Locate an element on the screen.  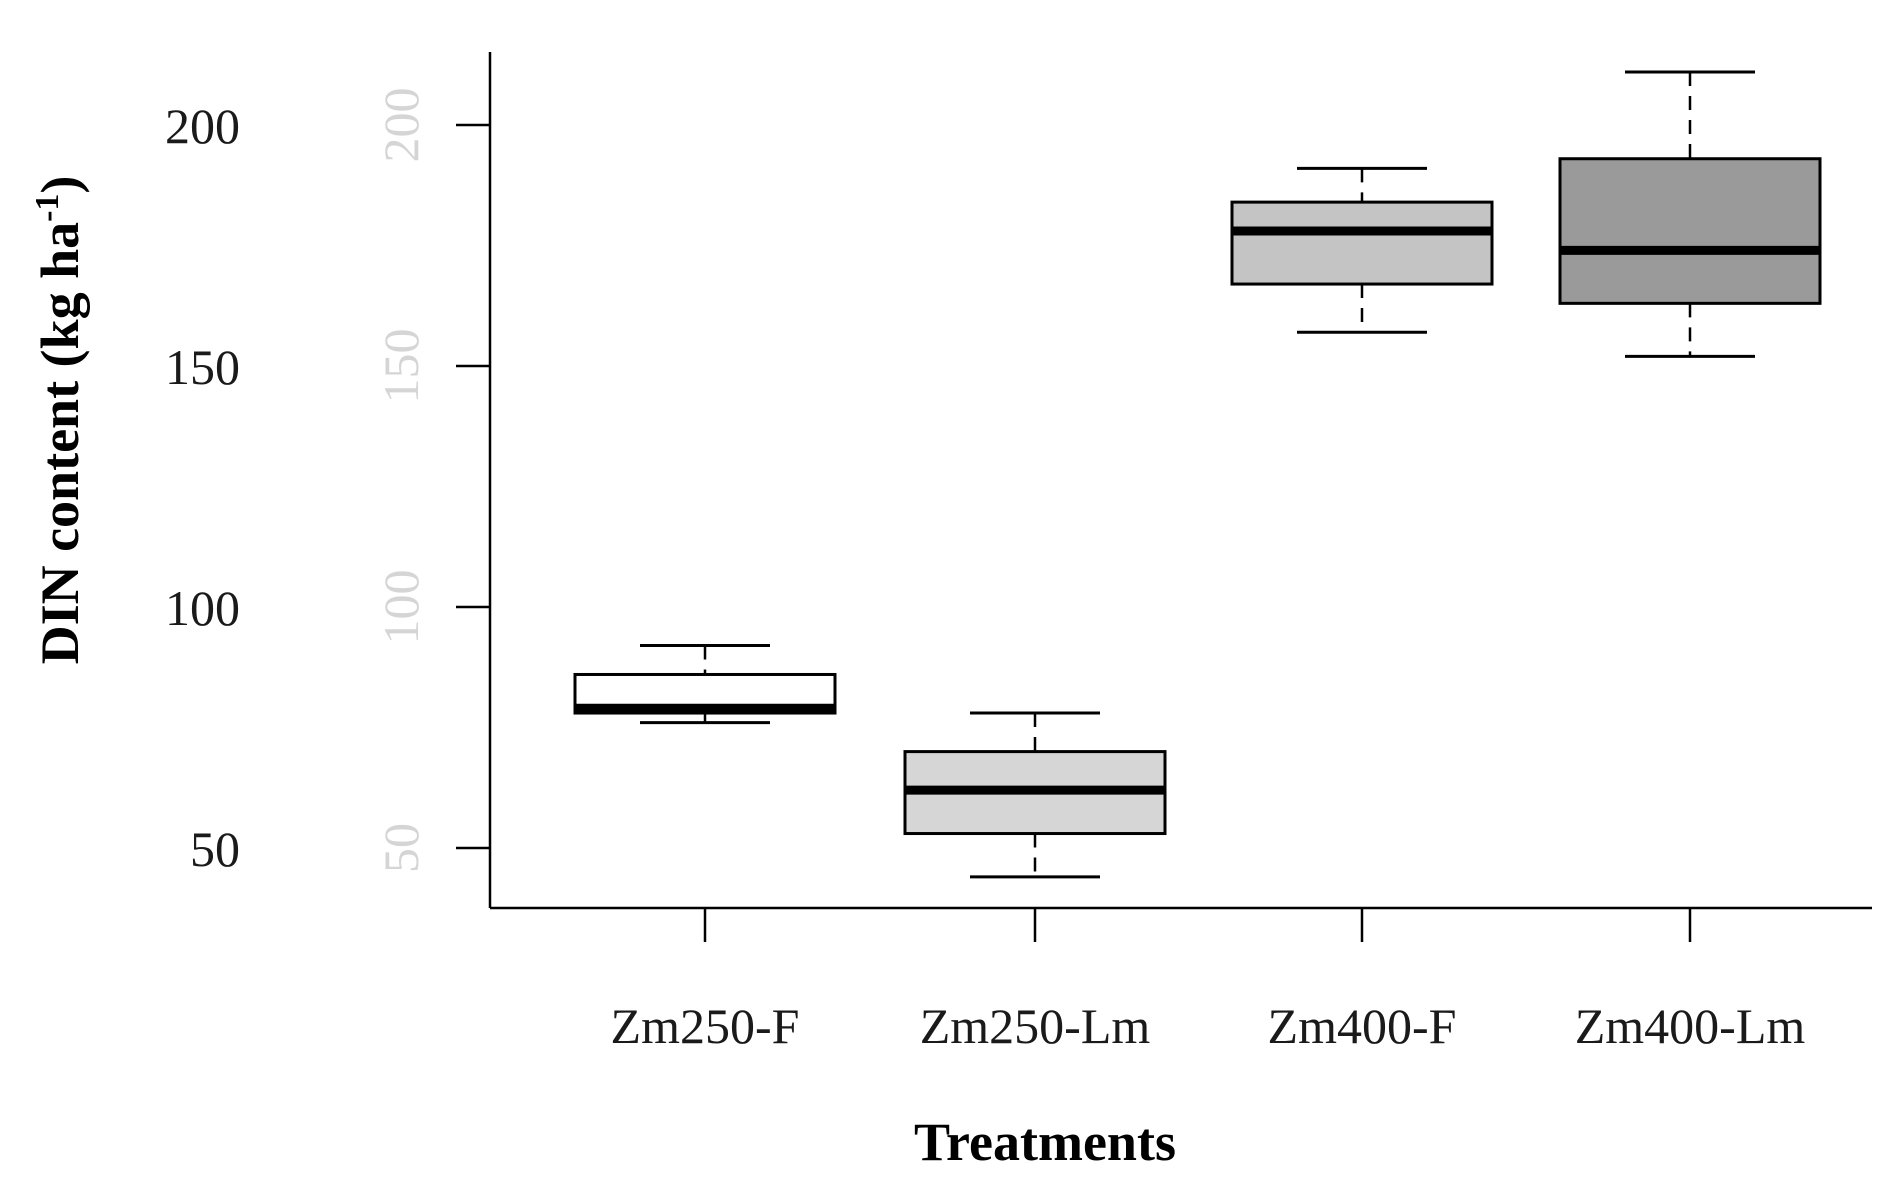
x-tick-label-2: Zm250-Lm is located at coordinates (1035, 1026).